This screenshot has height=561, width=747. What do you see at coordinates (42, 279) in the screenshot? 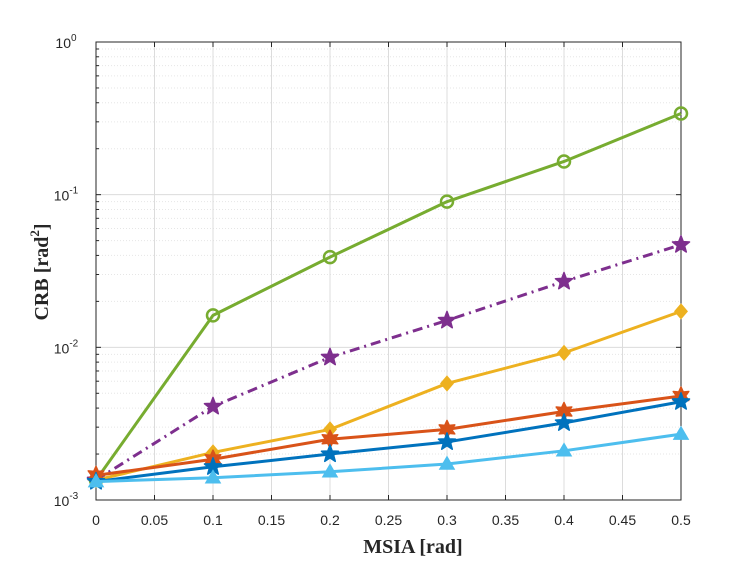
I see `y-axis-label-prefix: CRB [rad` at bounding box center [42, 279].